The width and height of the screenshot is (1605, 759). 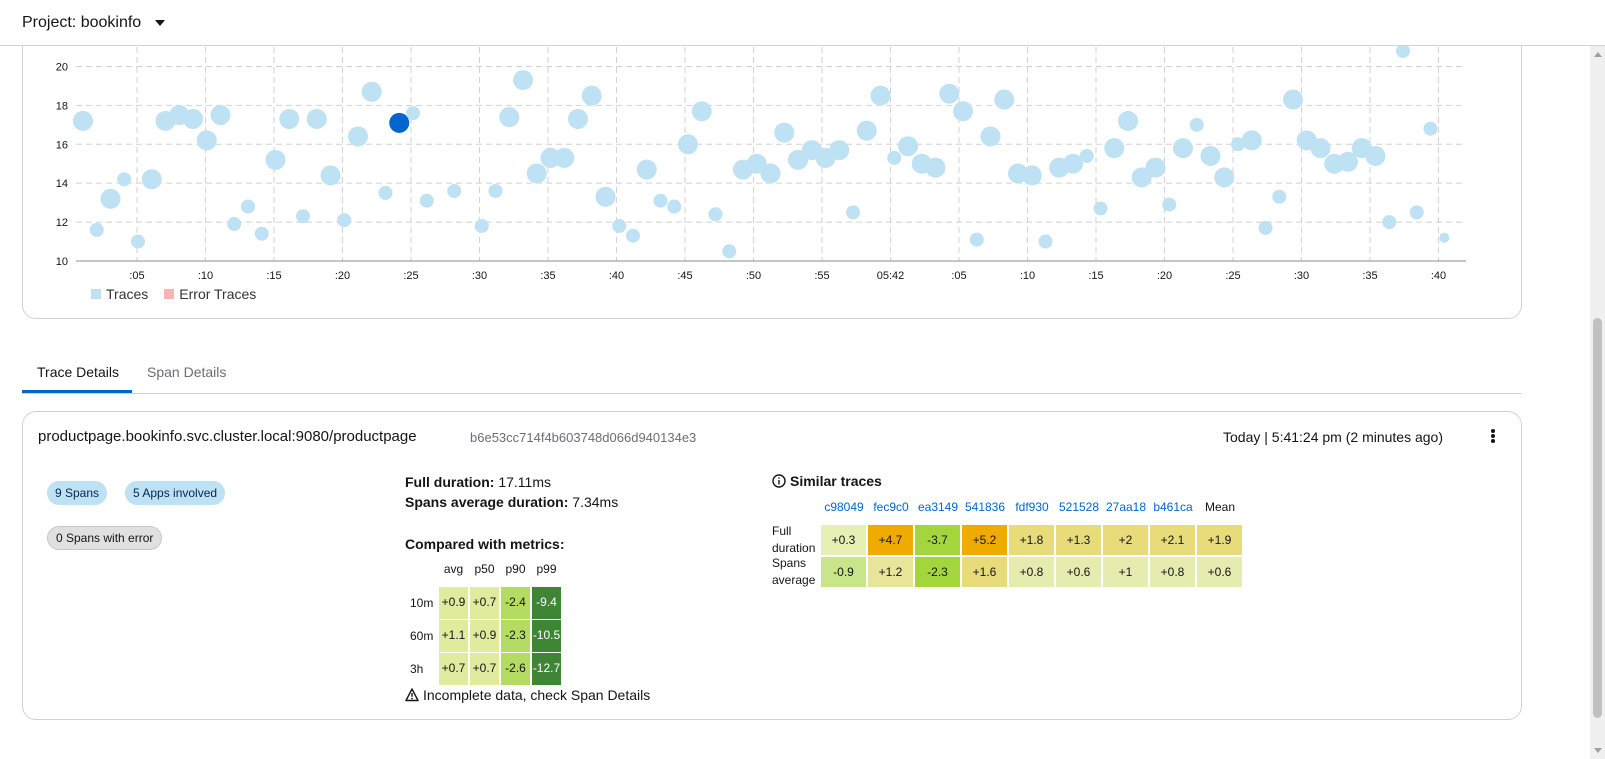 I want to click on legend-item-traces: Traces, so click(x=119, y=294).